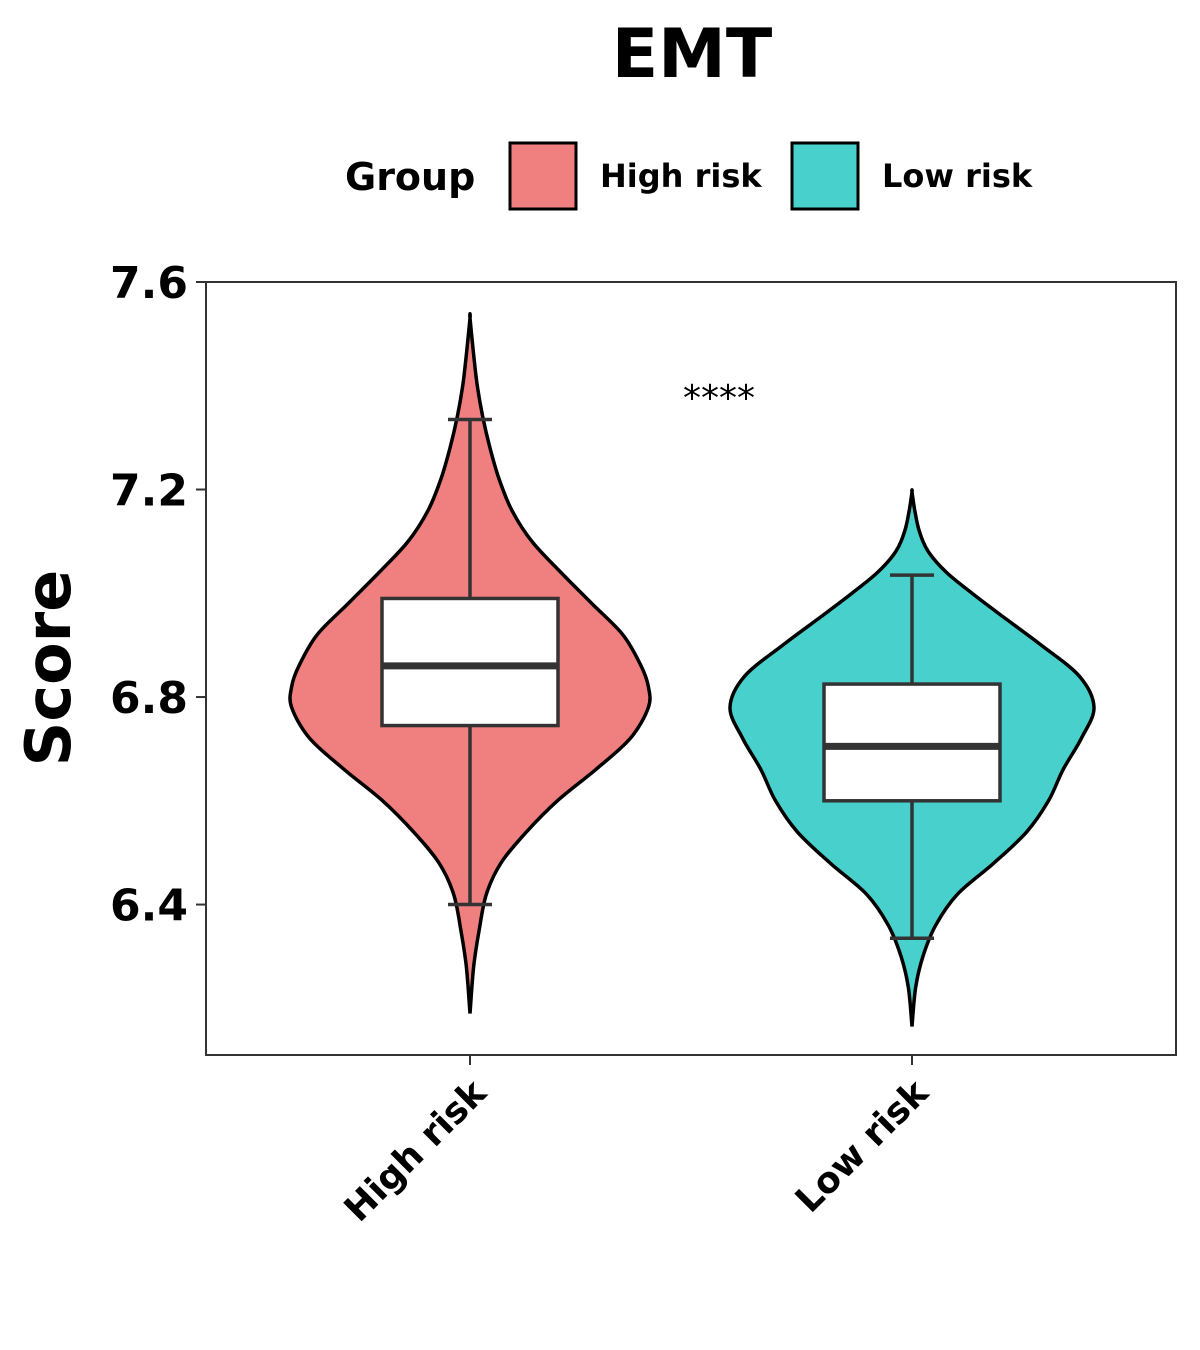 This screenshot has width=1200, height=1350. I want to click on significance-annotation: ****, so click(719, 398).